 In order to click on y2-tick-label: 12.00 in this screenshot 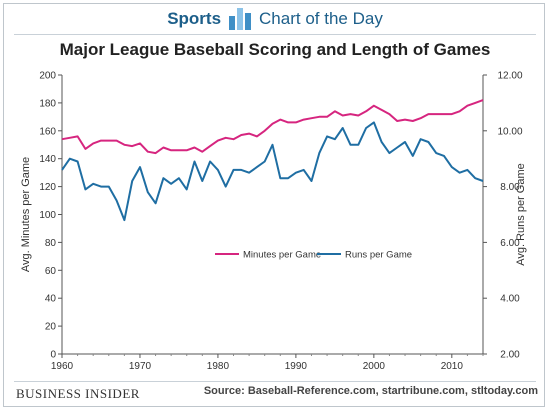, I will do `click(509, 76)`.